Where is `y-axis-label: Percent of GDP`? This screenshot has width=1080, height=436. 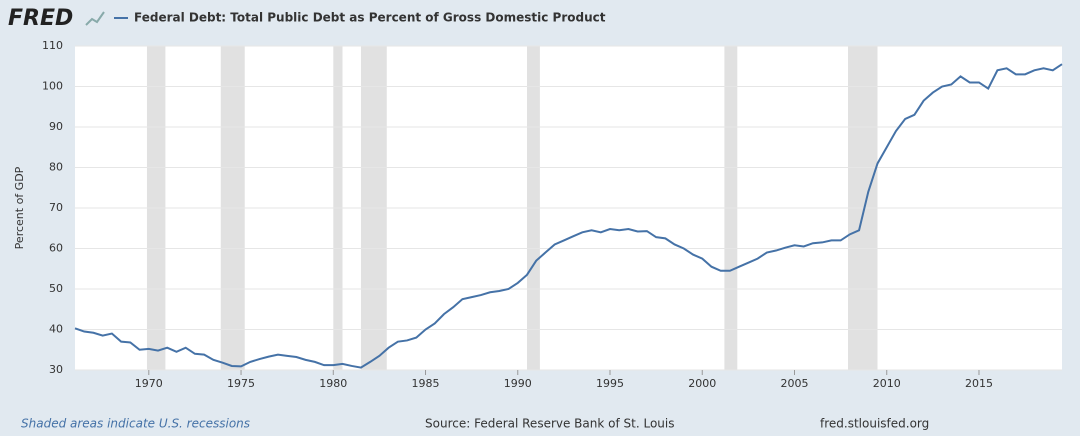
y-axis-label: Percent of GDP is located at coordinates (19, 207).